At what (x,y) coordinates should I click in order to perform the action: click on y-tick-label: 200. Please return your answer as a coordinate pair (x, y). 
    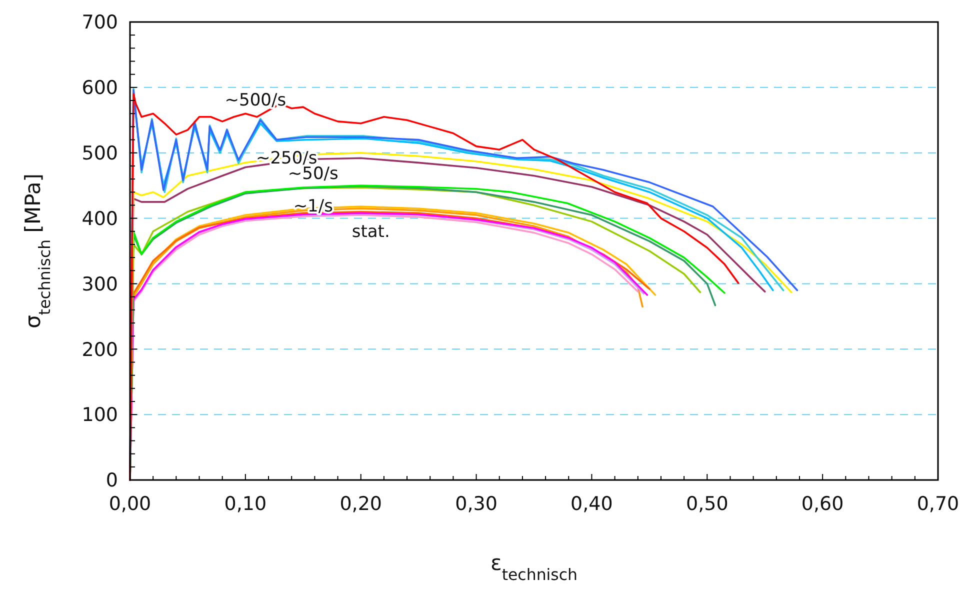
    Looking at the image, I should click on (100, 349).